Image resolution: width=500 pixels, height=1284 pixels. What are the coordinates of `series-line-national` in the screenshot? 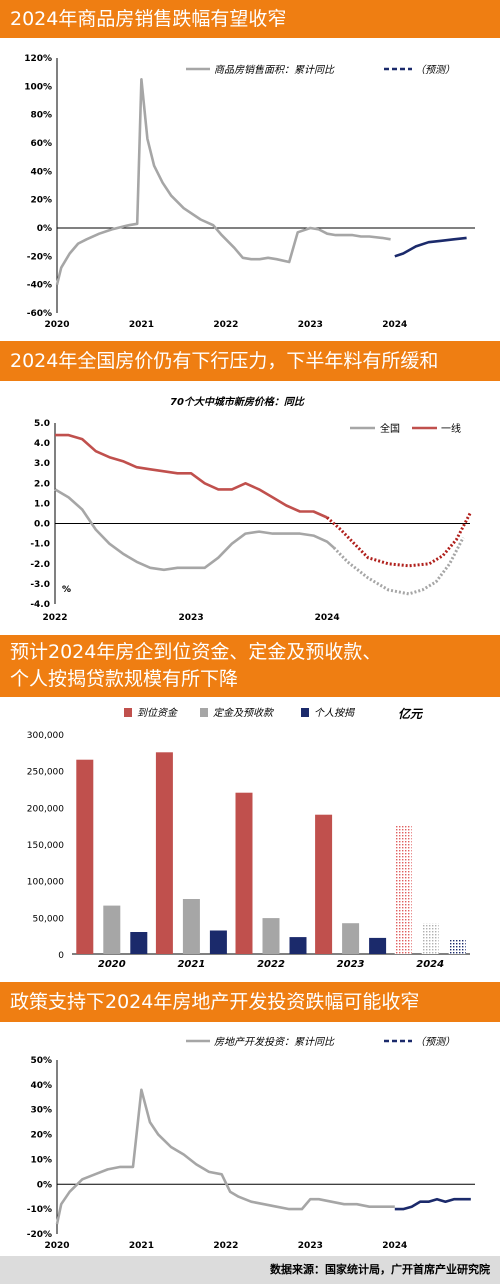 It's located at (194, 530).